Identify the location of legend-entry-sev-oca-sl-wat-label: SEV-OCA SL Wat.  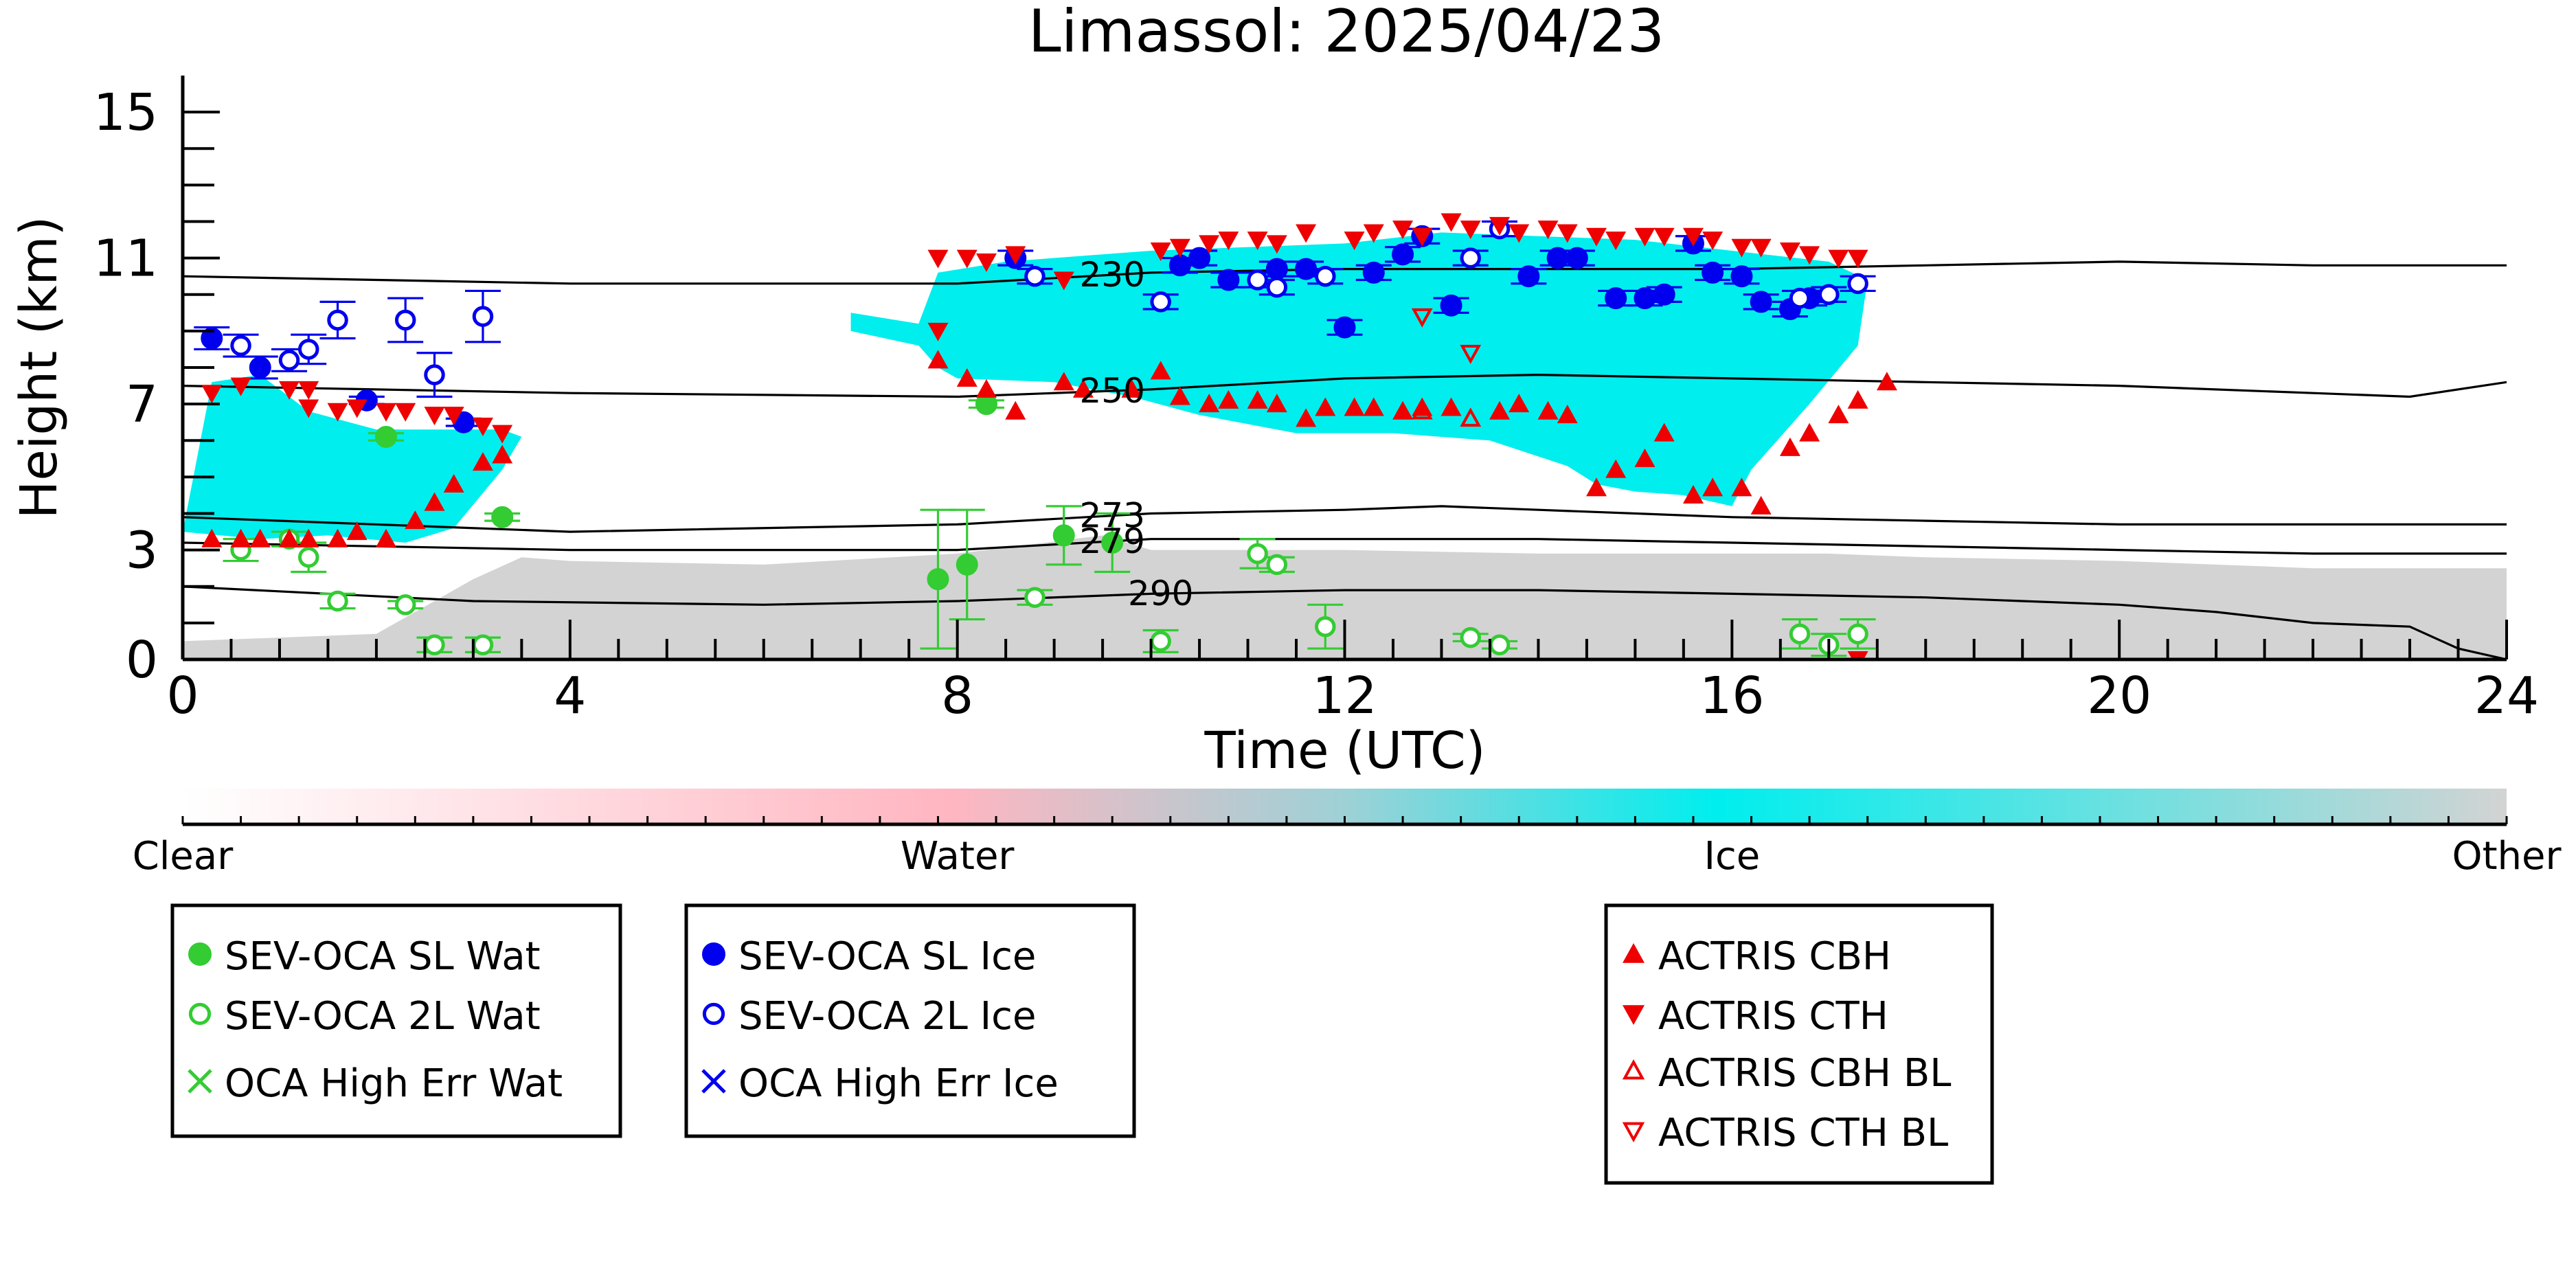
(383, 956).